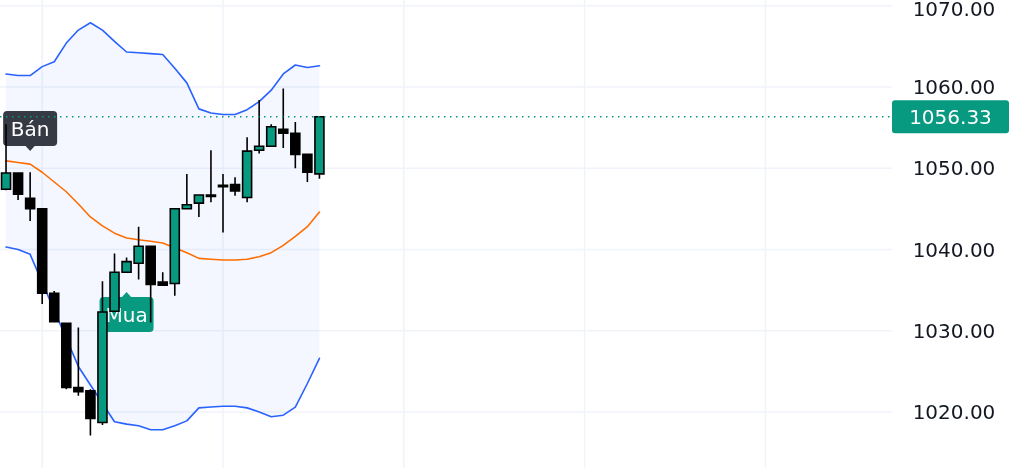  What do you see at coordinates (954, 330) in the screenshot?
I see `y-tick-label: 1030.00` at bounding box center [954, 330].